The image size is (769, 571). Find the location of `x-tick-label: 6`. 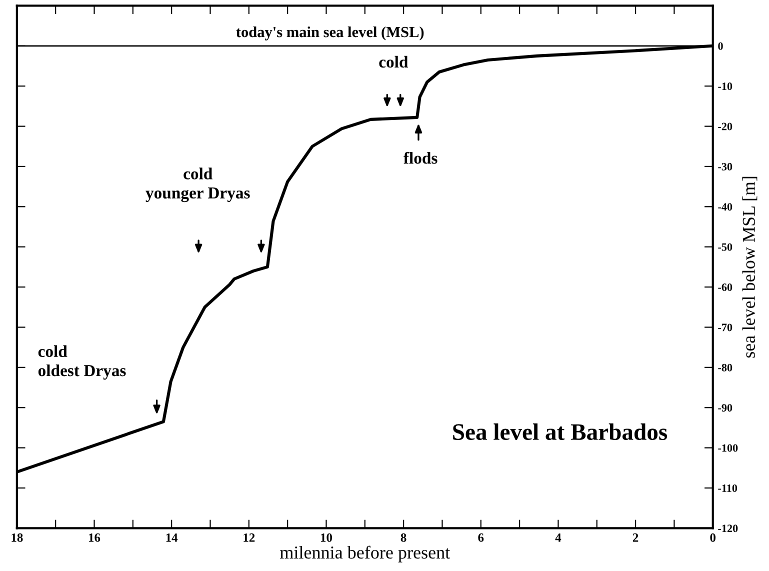

x-tick-label: 6 is located at coordinates (481, 537).